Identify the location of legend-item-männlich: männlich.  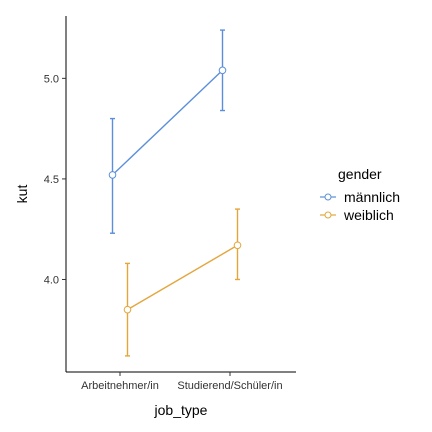
(360, 197).